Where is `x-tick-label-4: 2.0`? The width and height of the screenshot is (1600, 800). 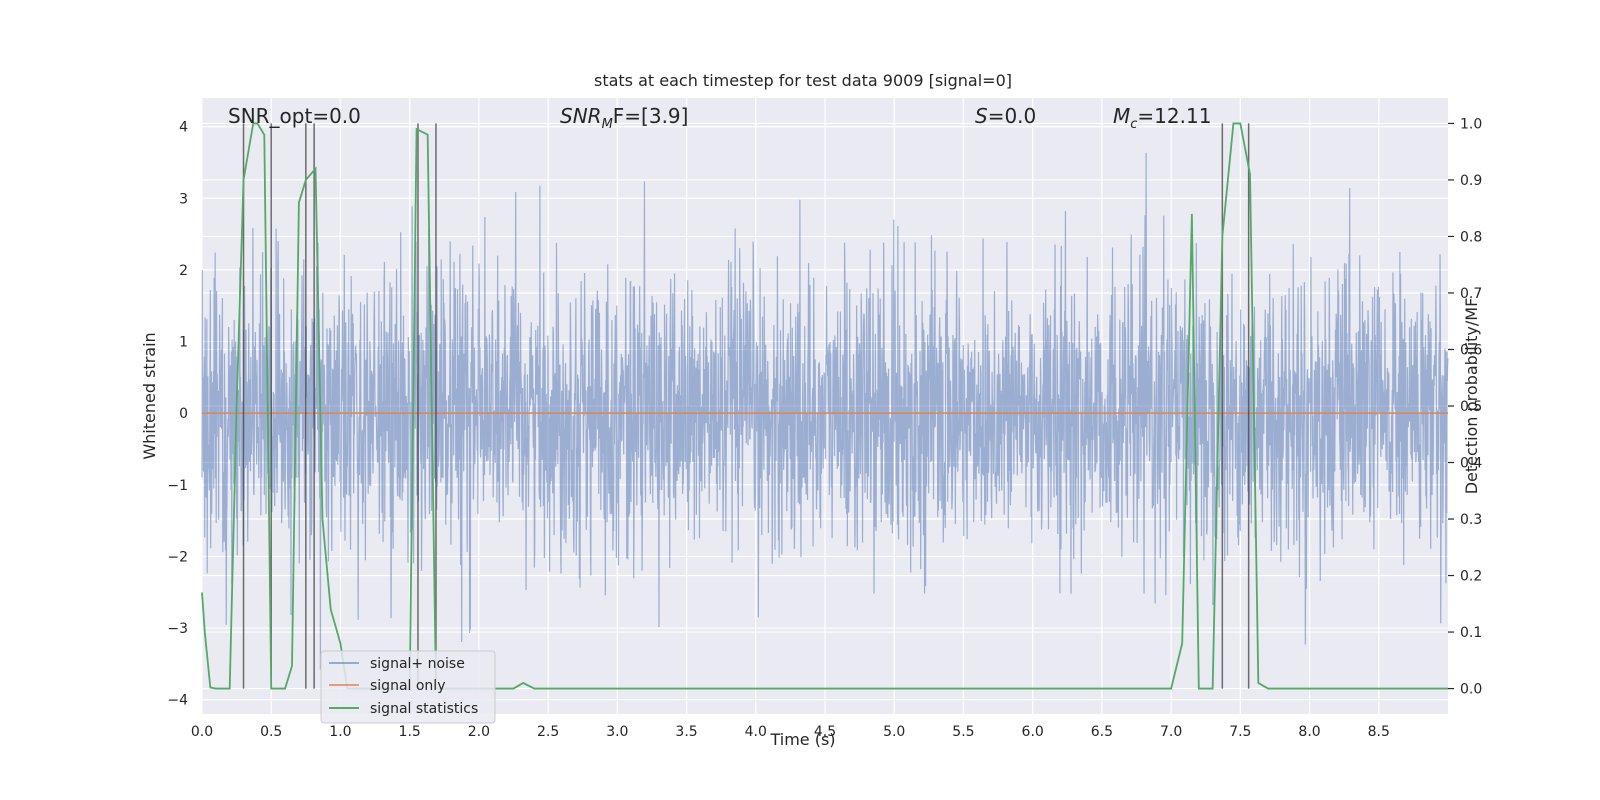
x-tick-label-4: 2.0 is located at coordinates (479, 732).